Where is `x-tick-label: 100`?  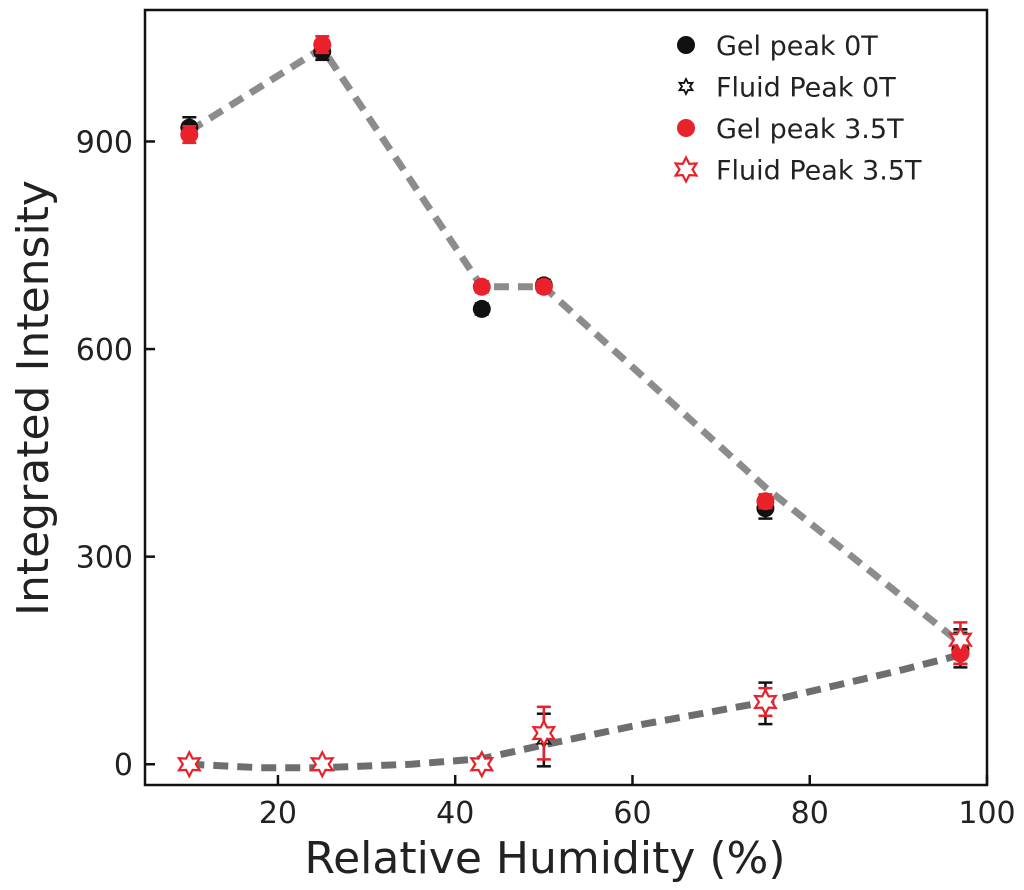 x-tick-label: 100 is located at coordinates (986, 813).